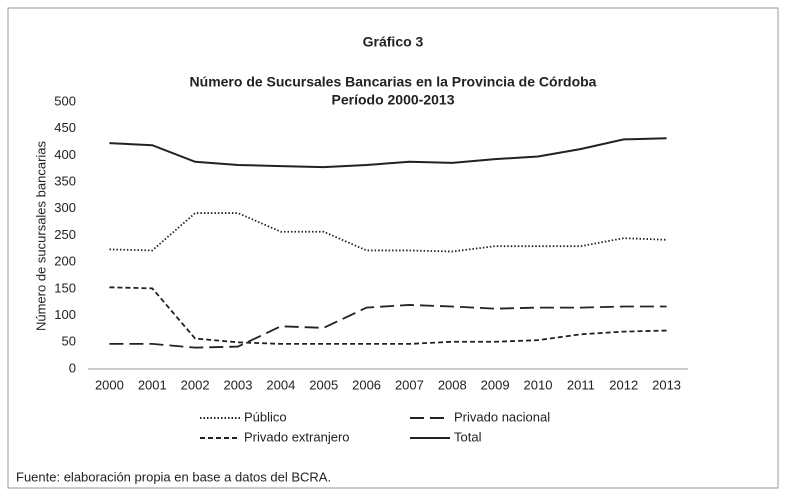 Image resolution: width=786 pixels, height=499 pixels. Describe the element at coordinates (623, 384) in the screenshot. I see `x-tick-label: 2012` at that location.